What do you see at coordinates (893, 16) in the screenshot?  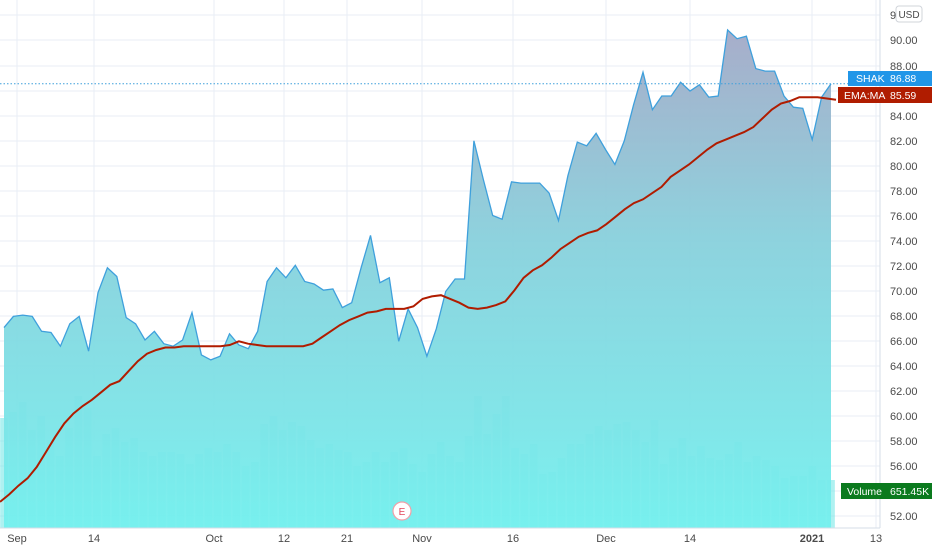 I see `y-tick-label: 9` at bounding box center [893, 16].